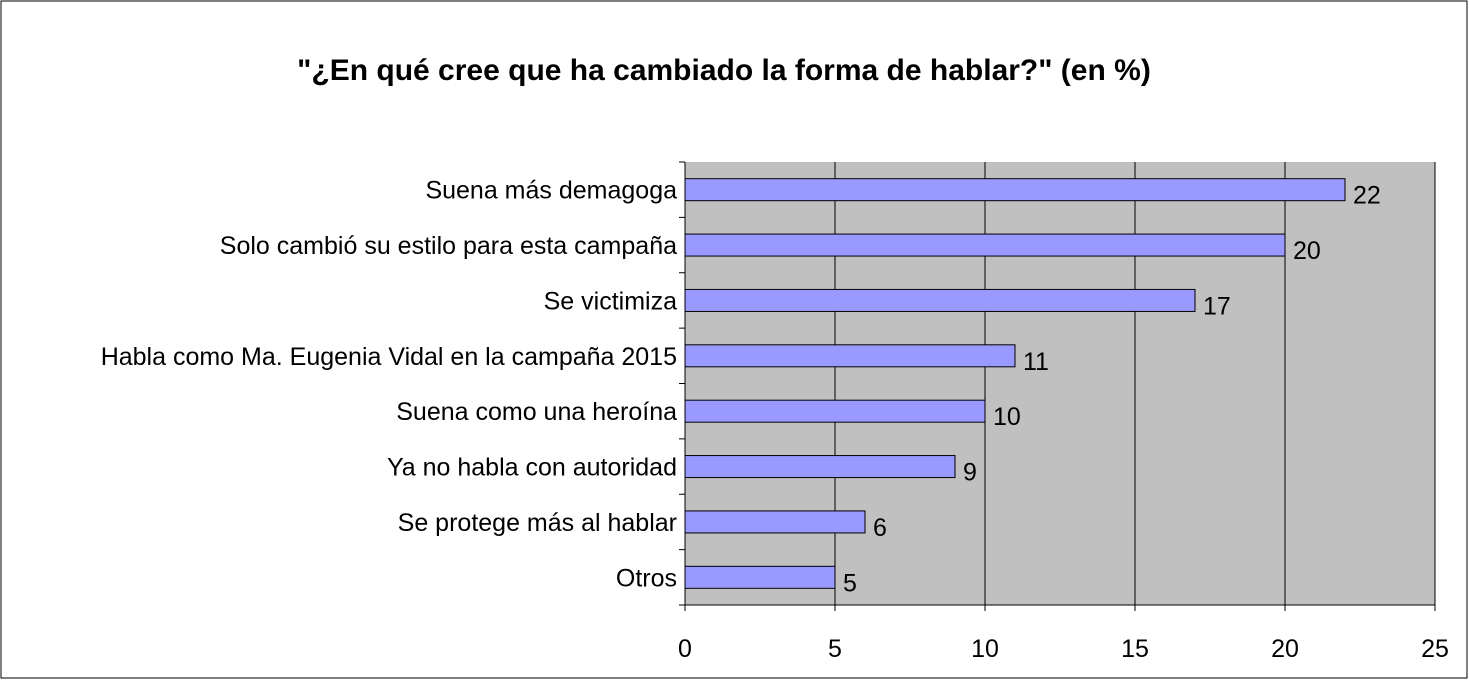 The height and width of the screenshot is (680, 1469). Describe the element at coordinates (1435, 649) in the screenshot. I see `x-tick-label: 25` at that location.